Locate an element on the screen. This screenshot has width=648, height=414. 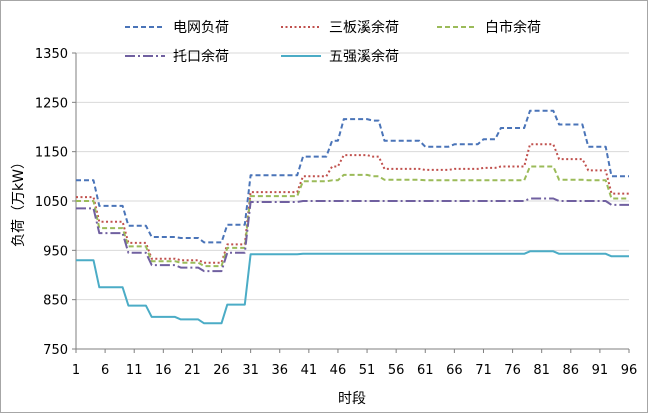
x-tick-label: 26 is located at coordinates (221, 370).